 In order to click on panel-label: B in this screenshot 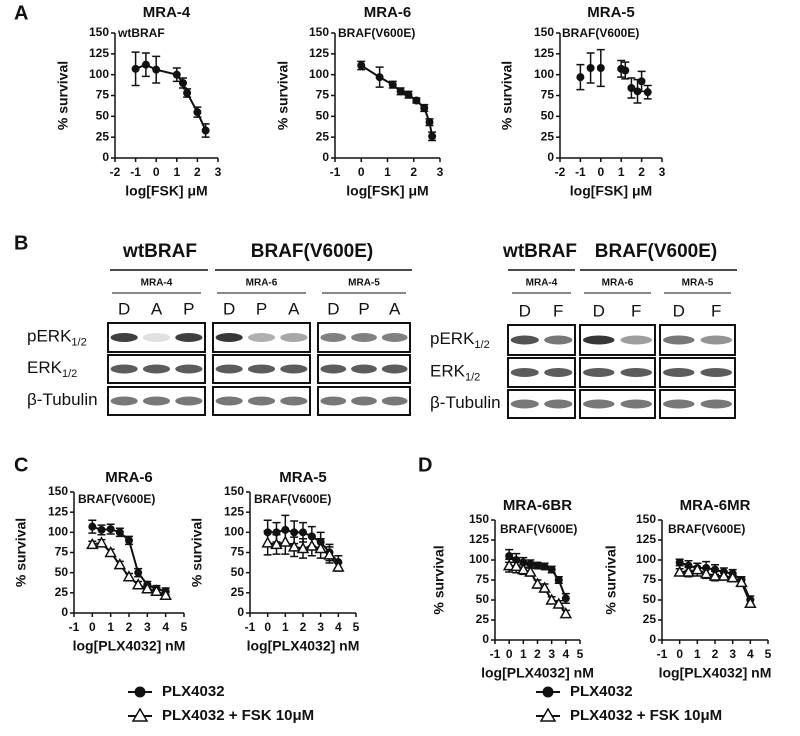, I will do `click(21, 243)`.